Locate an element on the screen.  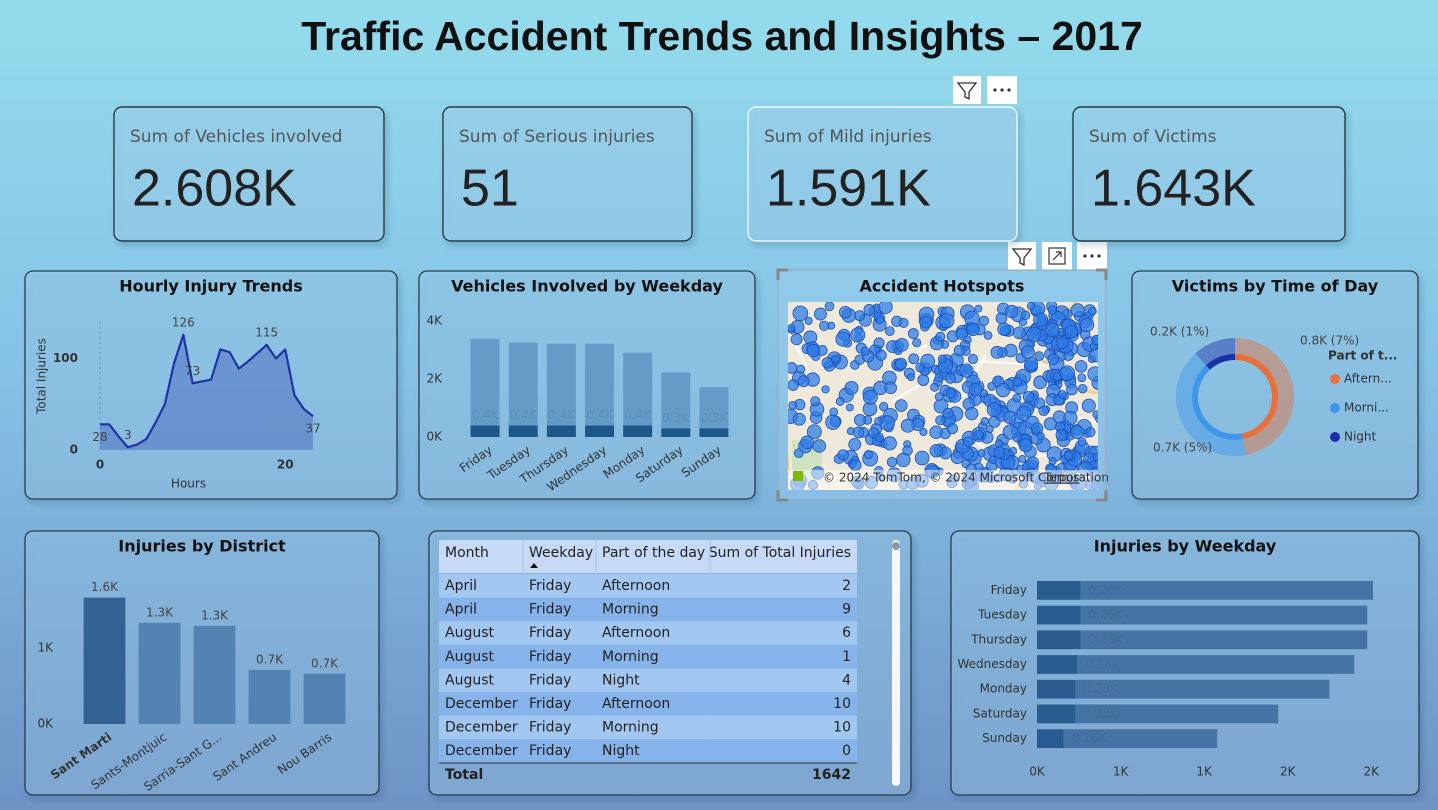
map-attribution-bg is located at coordinates (943, 480).